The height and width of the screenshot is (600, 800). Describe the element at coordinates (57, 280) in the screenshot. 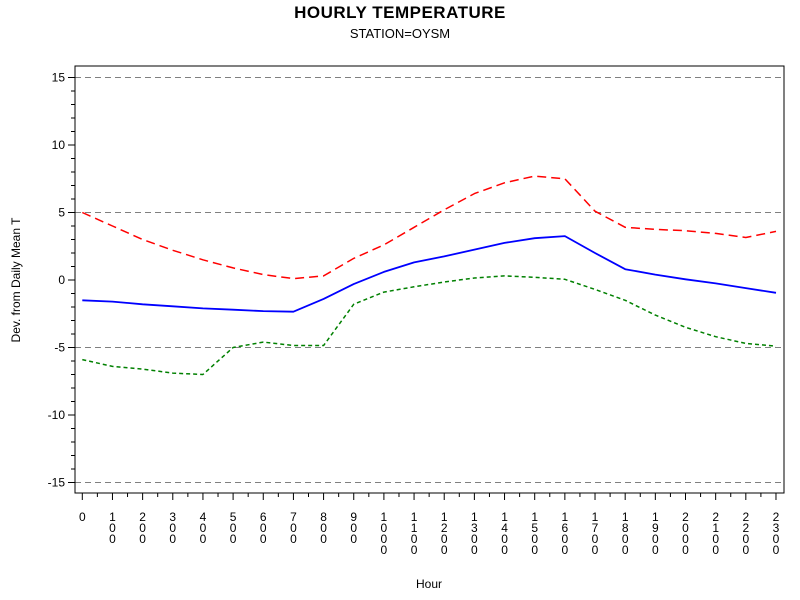

I see `y-axis-tick-labels: 15 10 5 0 -5 -10 -15` at that location.